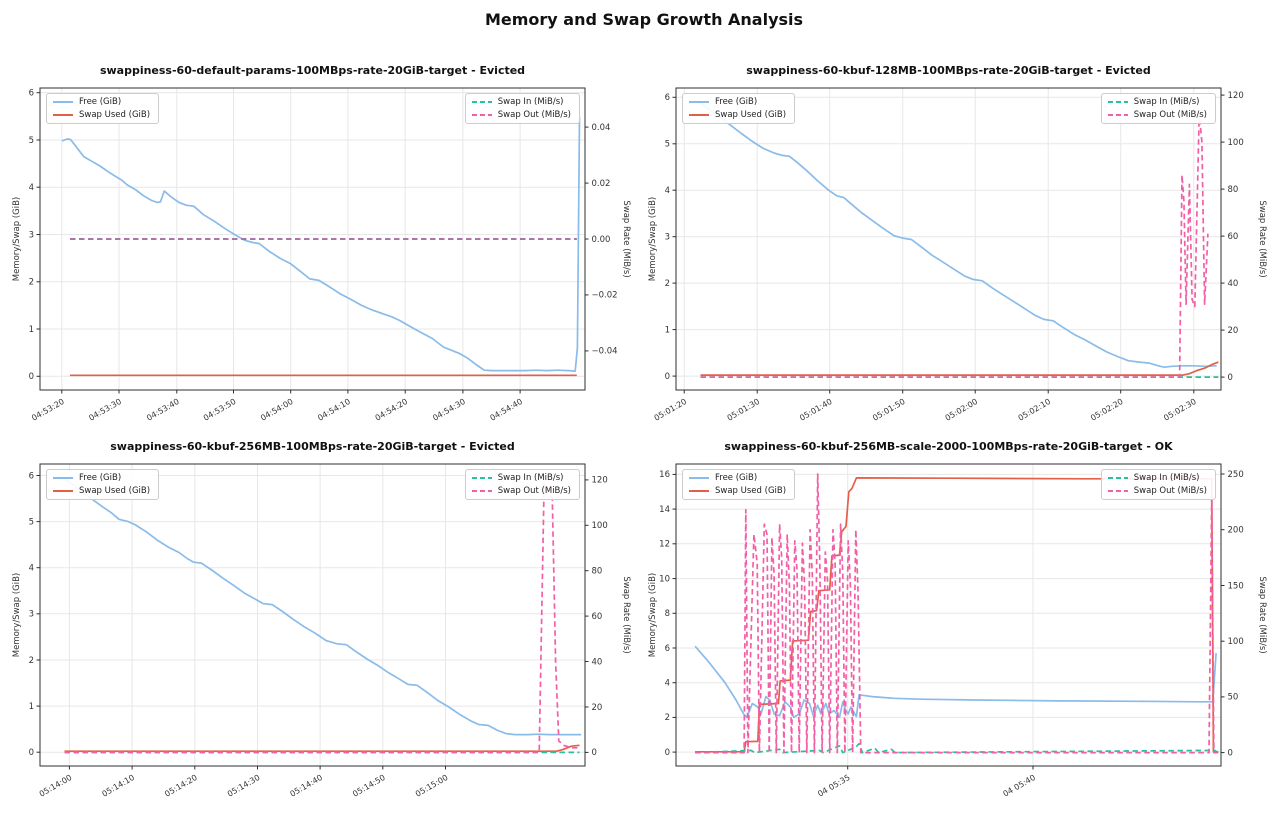  What do you see at coordinates (1233, 698) in the screenshot?
I see `y-right-tick-label: 50` at bounding box center [1233, 698].